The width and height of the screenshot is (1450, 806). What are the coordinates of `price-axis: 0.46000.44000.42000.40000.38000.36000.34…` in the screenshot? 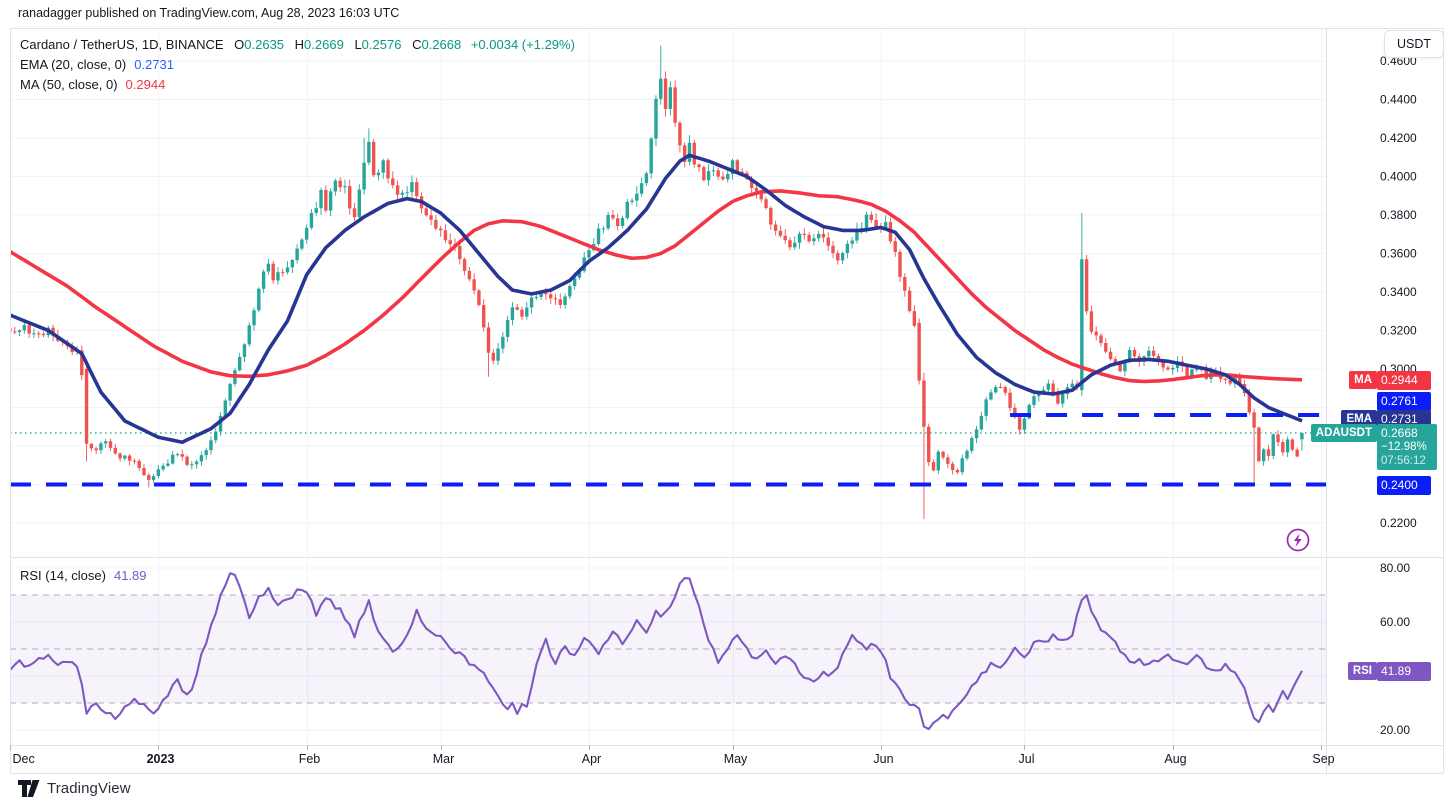 It's located at (1398, 395).